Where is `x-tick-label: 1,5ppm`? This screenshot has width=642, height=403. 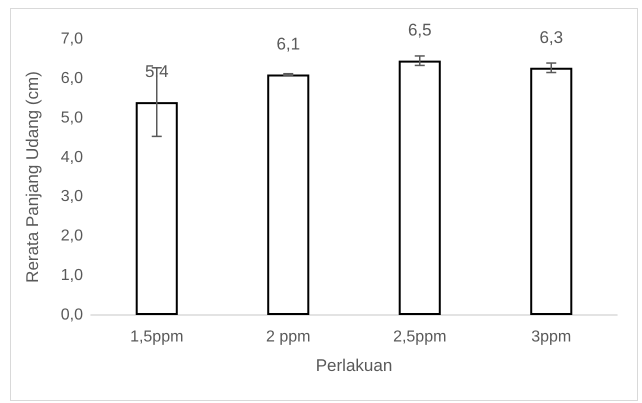 x-tick-label: 1,5ppm is located at coordinates (157, 337).